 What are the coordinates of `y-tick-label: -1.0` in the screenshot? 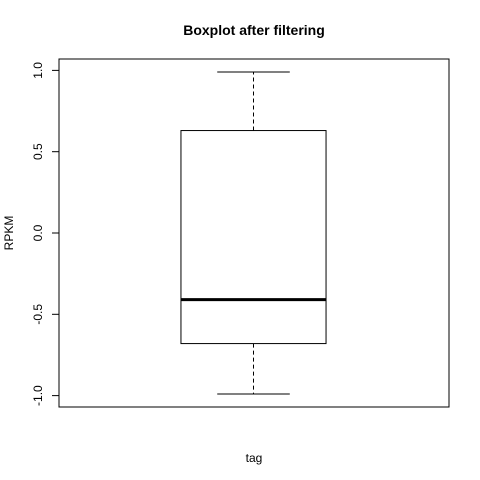 It's located at (38, 395).